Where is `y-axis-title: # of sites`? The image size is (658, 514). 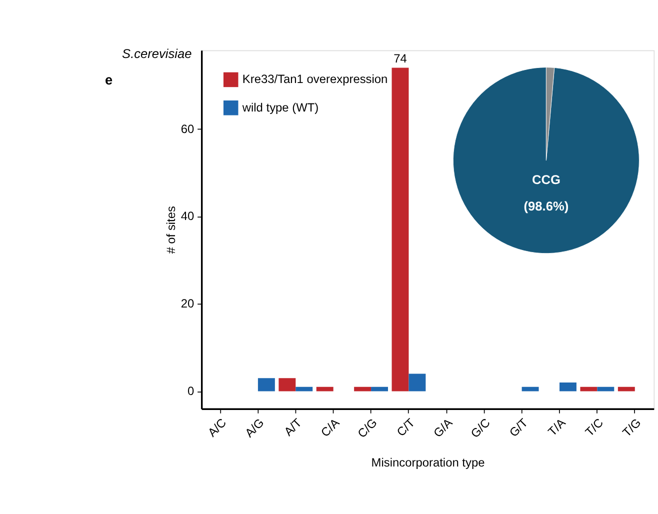 y-axis-title: # of sites is located at coordinates (171, 230).